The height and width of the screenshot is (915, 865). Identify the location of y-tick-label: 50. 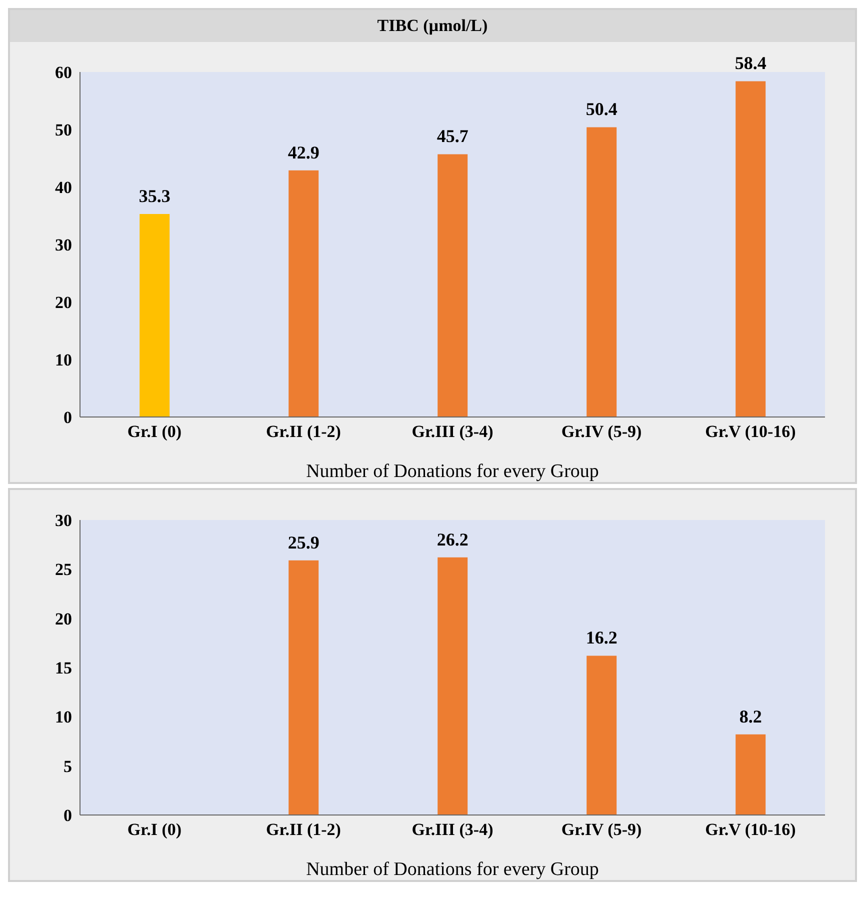
(63, 130).